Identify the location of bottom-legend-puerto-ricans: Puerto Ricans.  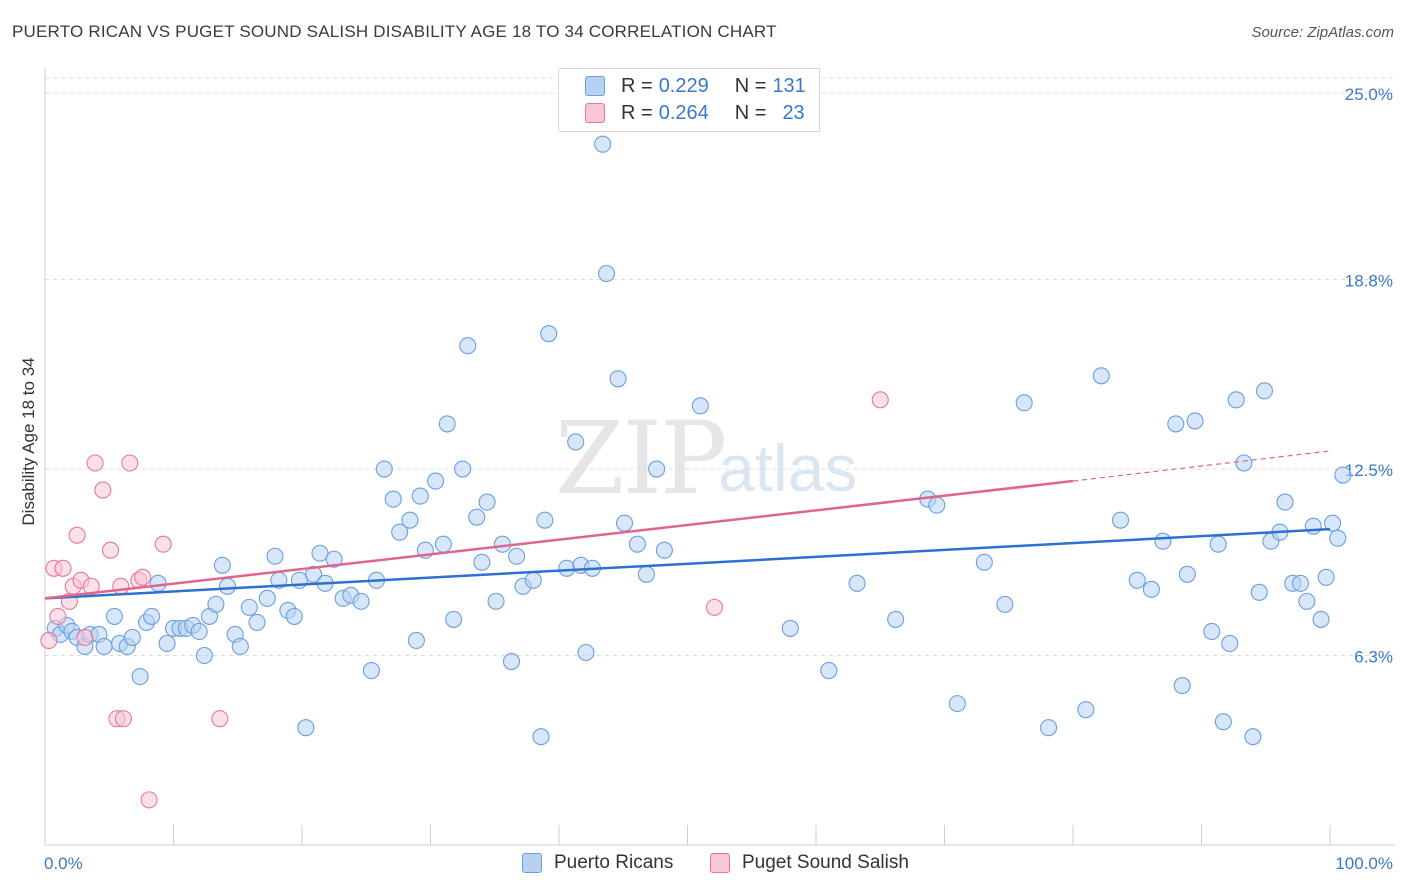
(597, 863).